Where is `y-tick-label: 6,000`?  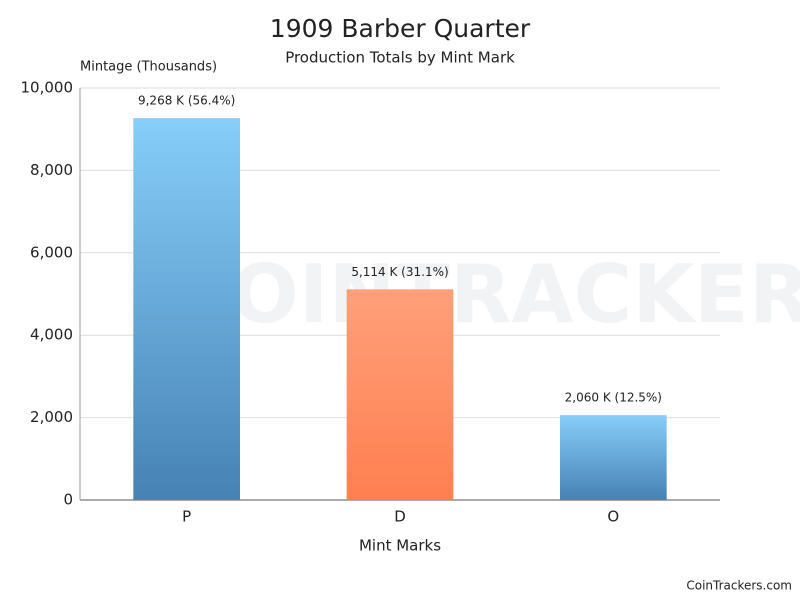 y-tick-label: 6,000 is located at coordinates (51, 252).